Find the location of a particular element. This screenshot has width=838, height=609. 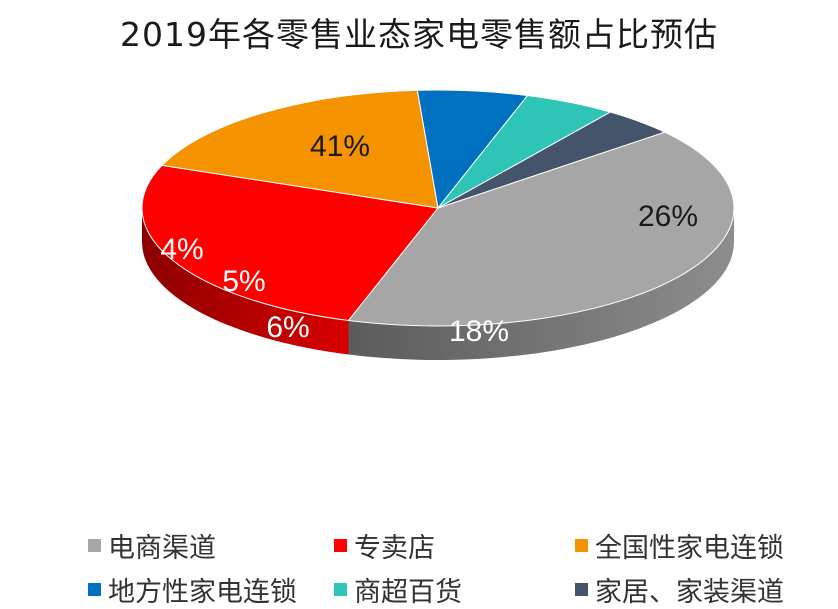

data-label-2: 26% is located at coordinates (668, 216).